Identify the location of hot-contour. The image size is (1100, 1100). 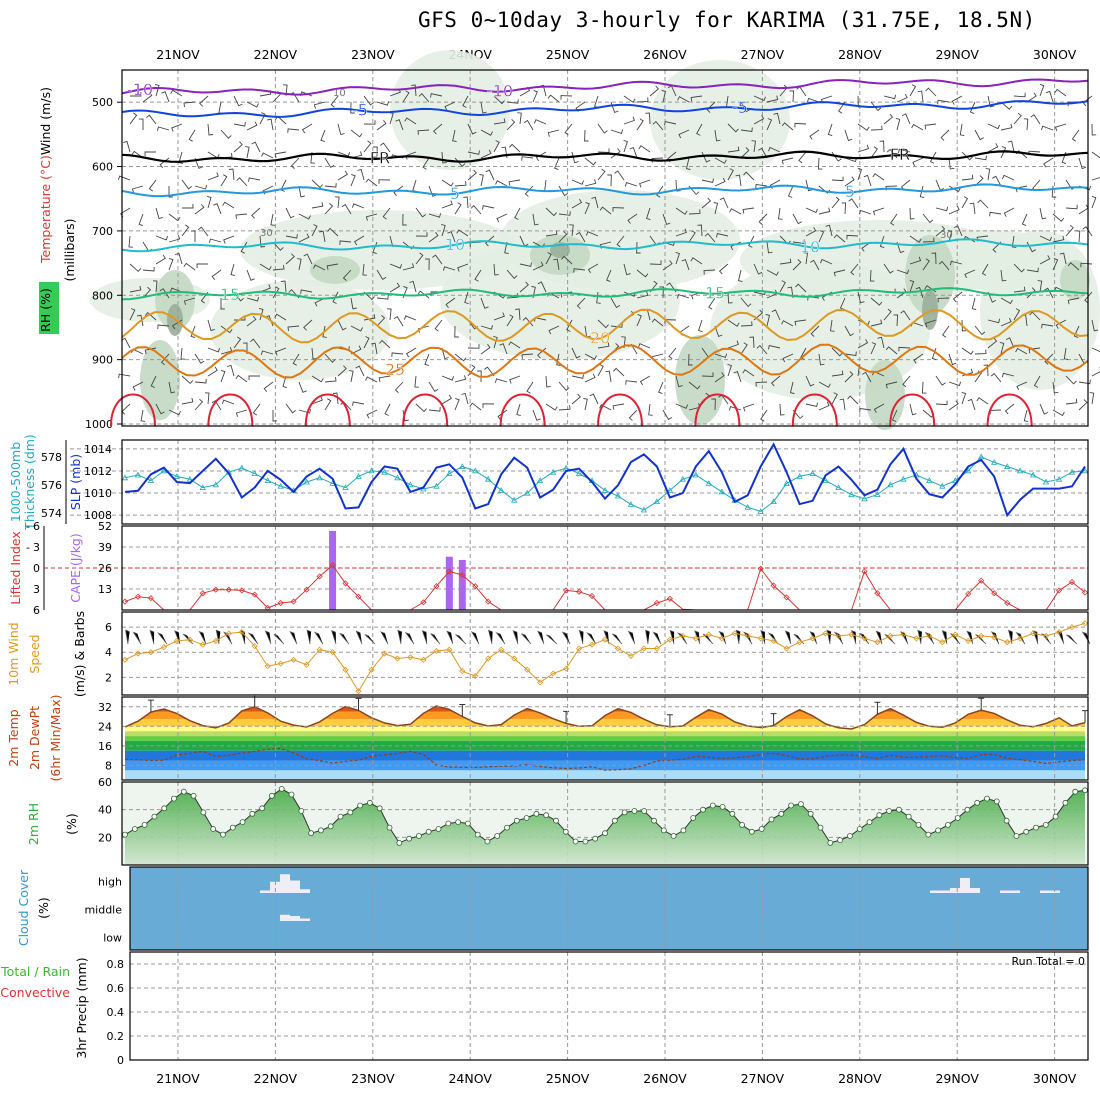
(425, 410).